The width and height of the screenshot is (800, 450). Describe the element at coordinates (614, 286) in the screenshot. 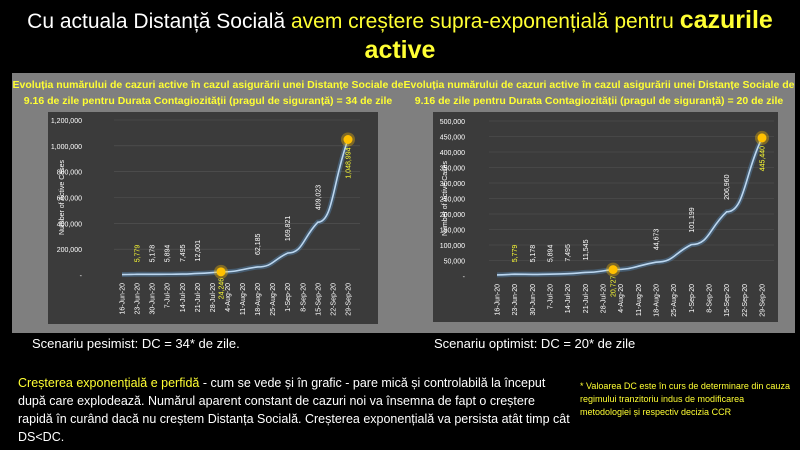

I see `data-label: 20,727` at that location.